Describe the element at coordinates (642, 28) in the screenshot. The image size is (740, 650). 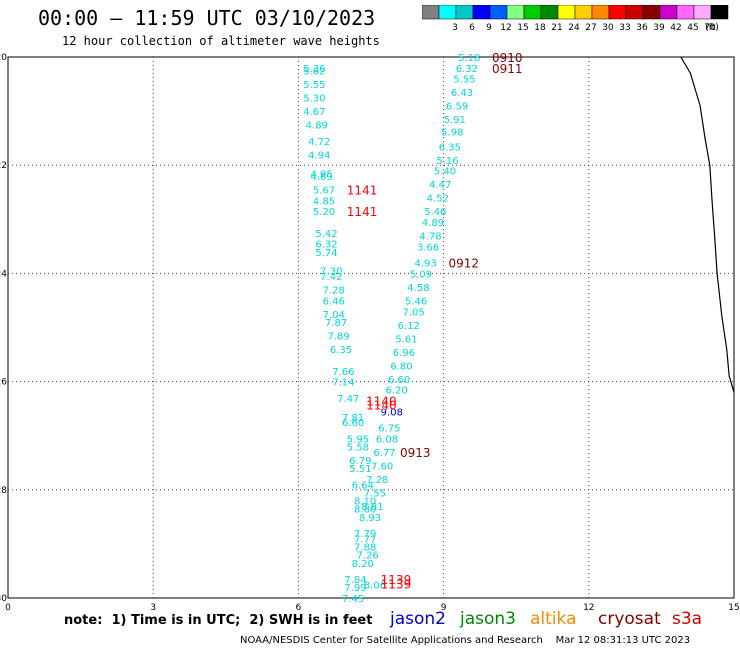
I see `colorbar-tick-label: 36` at that location.